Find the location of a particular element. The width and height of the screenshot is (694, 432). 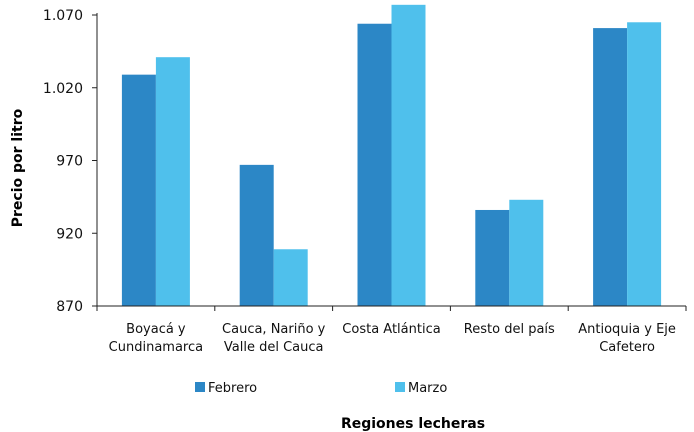

y-tick-label: 970 is located at coordinates (69, 162).